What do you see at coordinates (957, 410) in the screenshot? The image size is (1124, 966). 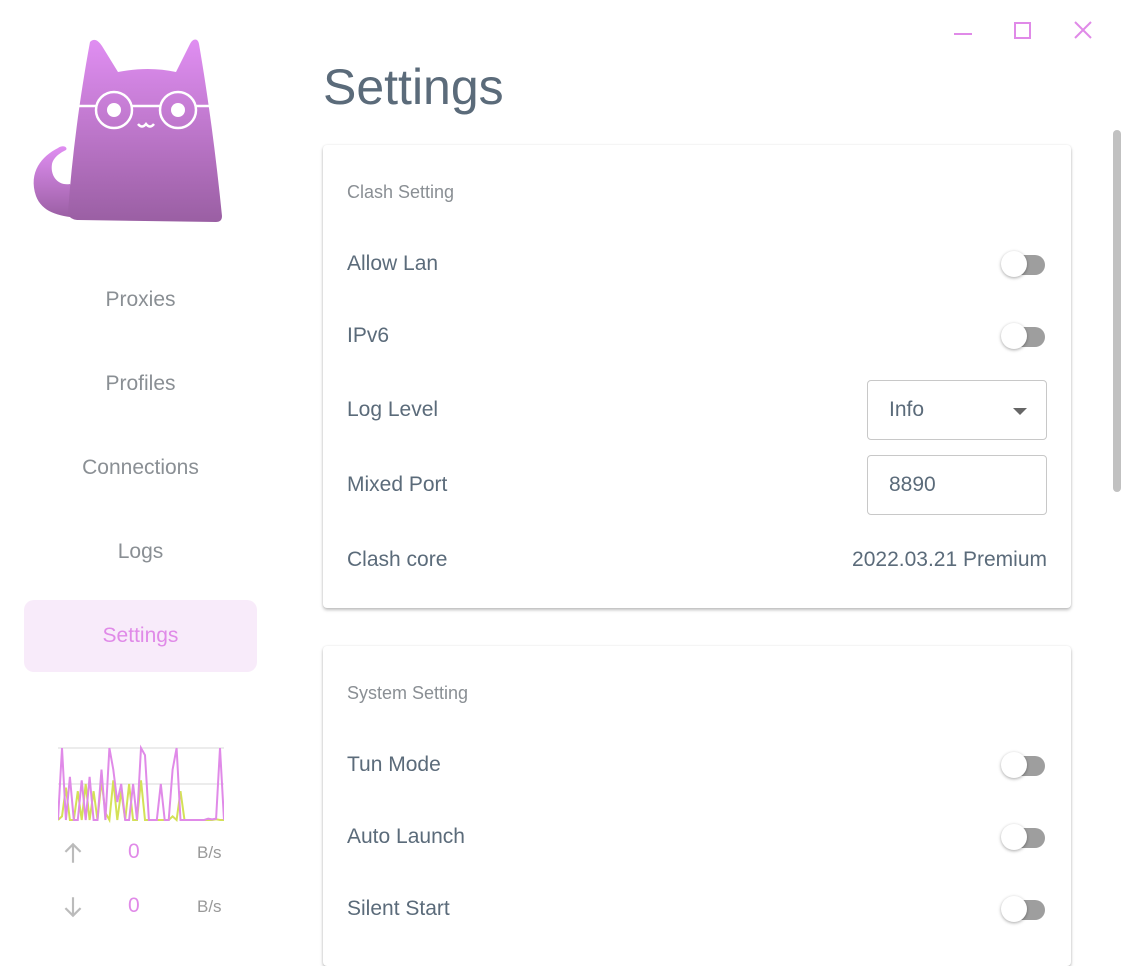 I see `log-level-select: Info` at bounding box center [957, 410].